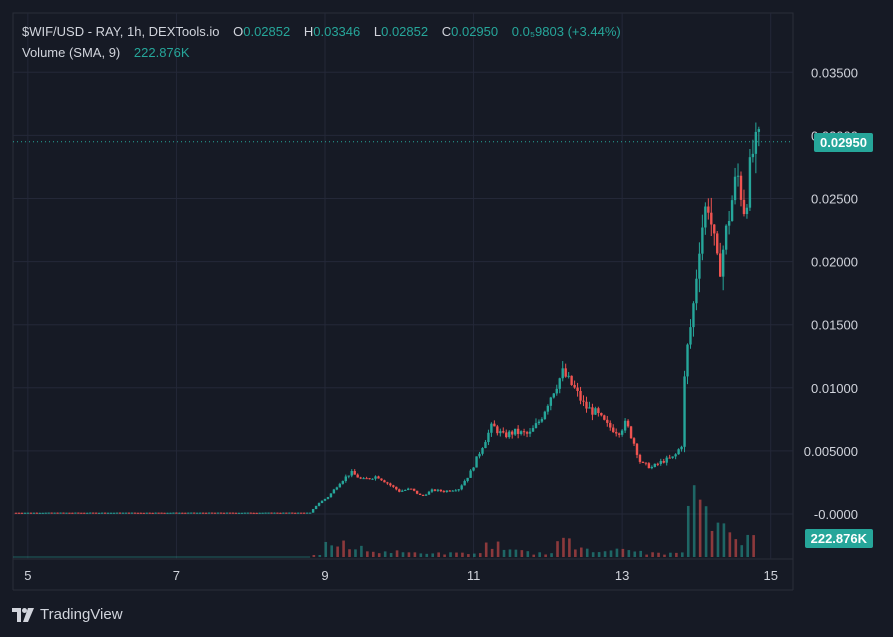 The width and height of the screenshot is (893, 637). I want to click on close-value: 0.02950, so click(475, 31).